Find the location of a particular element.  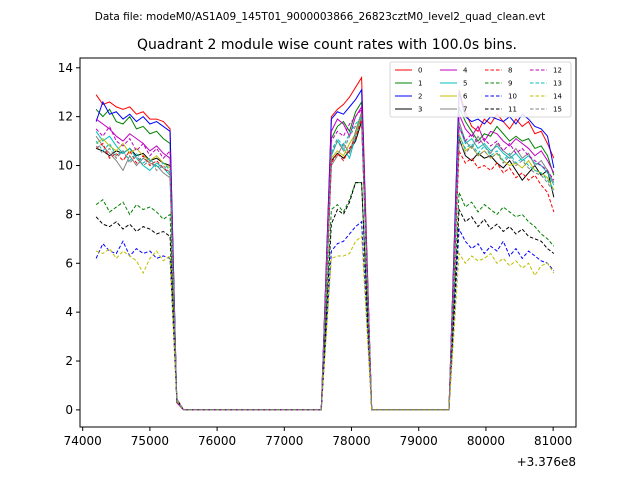

legend-label-11: 11 is located at coordinates (512, 110).